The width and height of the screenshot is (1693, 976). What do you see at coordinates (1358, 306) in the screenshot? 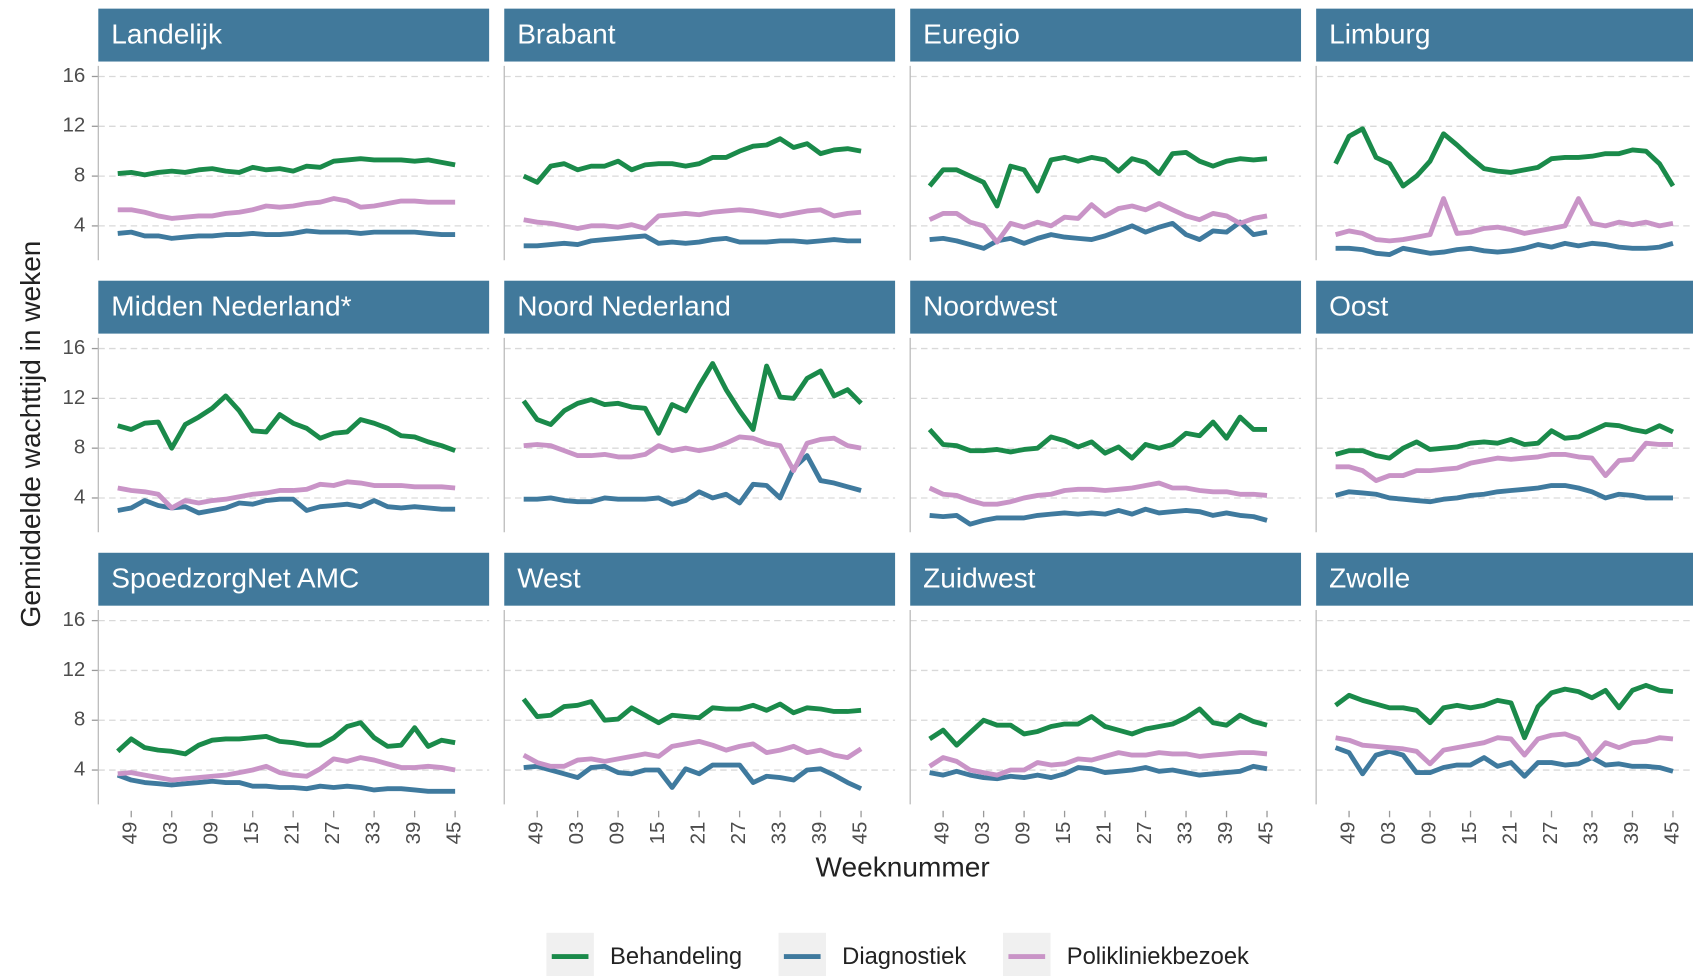
I see `panel-title: Oost` at bounding box center [1358, 306].